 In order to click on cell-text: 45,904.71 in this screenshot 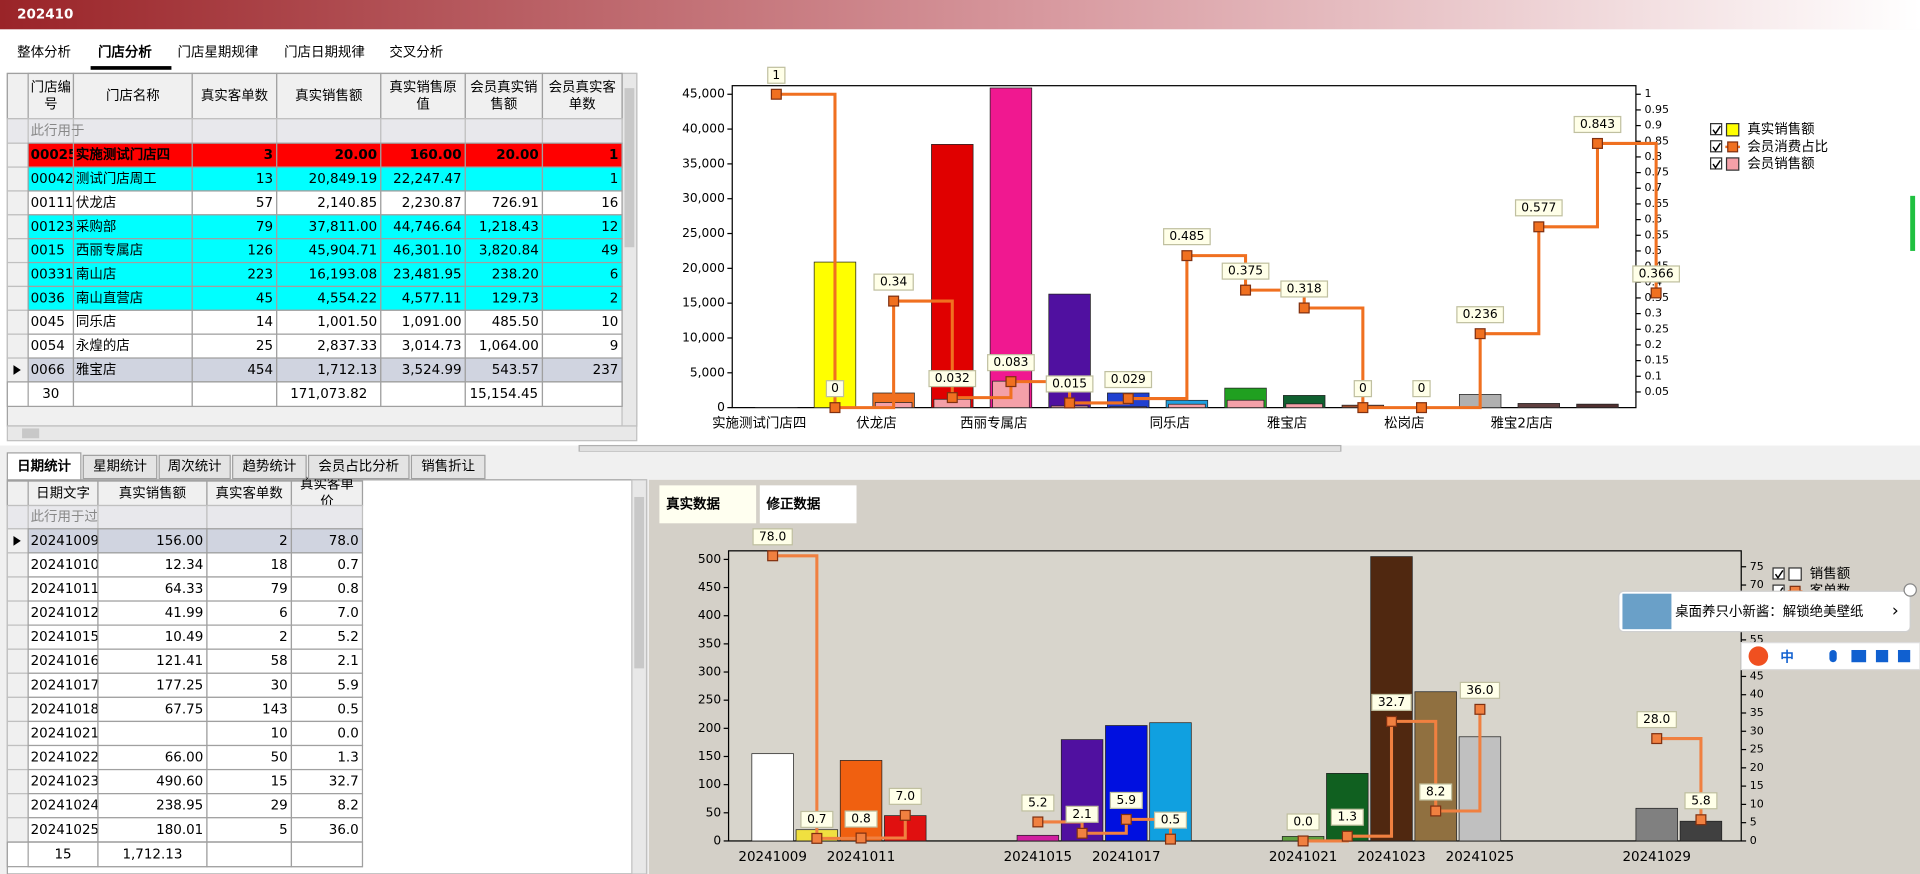, I will do `click(343, 251)`.